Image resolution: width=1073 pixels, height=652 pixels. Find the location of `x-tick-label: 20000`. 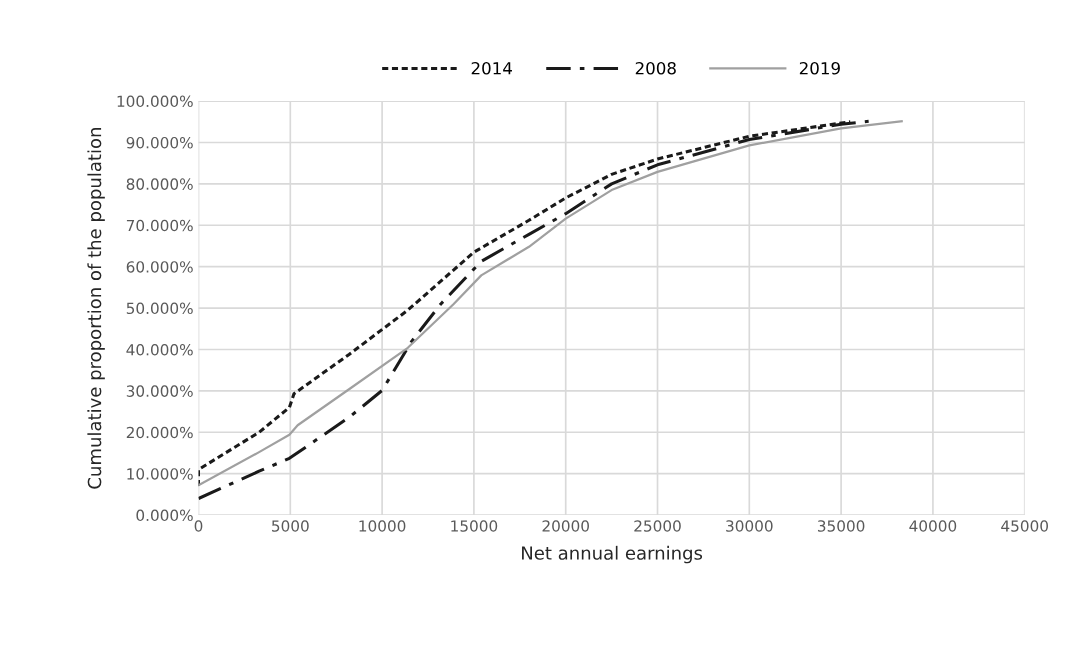

x-tick-label: 20000 is located at coordinates (565, 526).